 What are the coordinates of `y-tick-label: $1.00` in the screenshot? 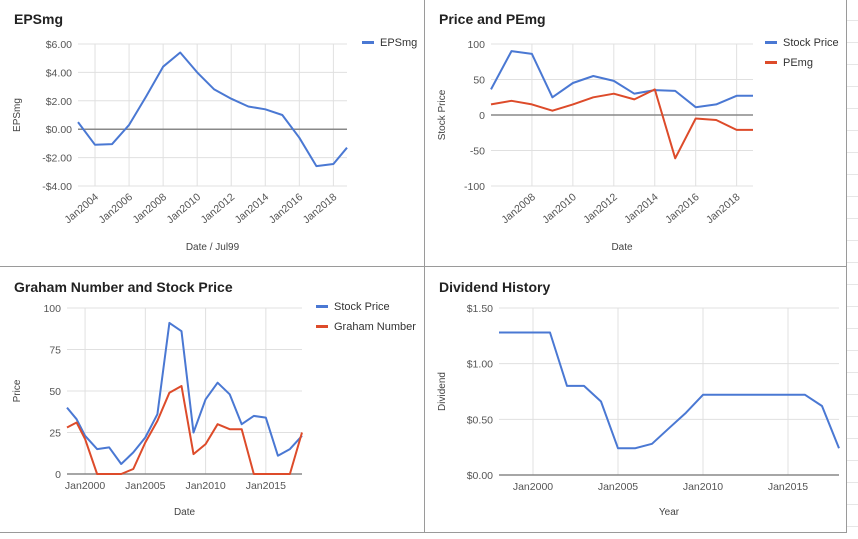 It's located at (480, 365).